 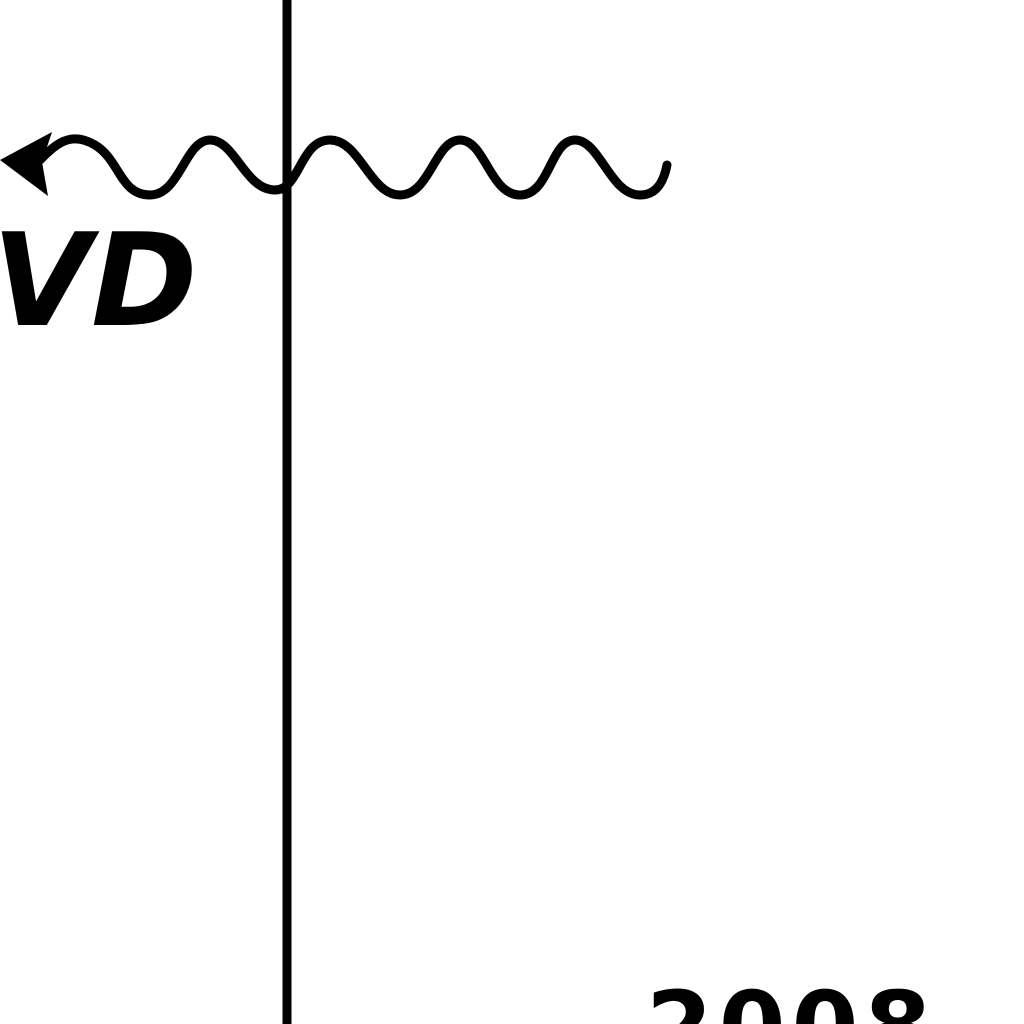 What do you see at coordinates (791, 997) in the screenshot?
I see `bottom-label-fragment: 2008` at bounding box center [791, 997].